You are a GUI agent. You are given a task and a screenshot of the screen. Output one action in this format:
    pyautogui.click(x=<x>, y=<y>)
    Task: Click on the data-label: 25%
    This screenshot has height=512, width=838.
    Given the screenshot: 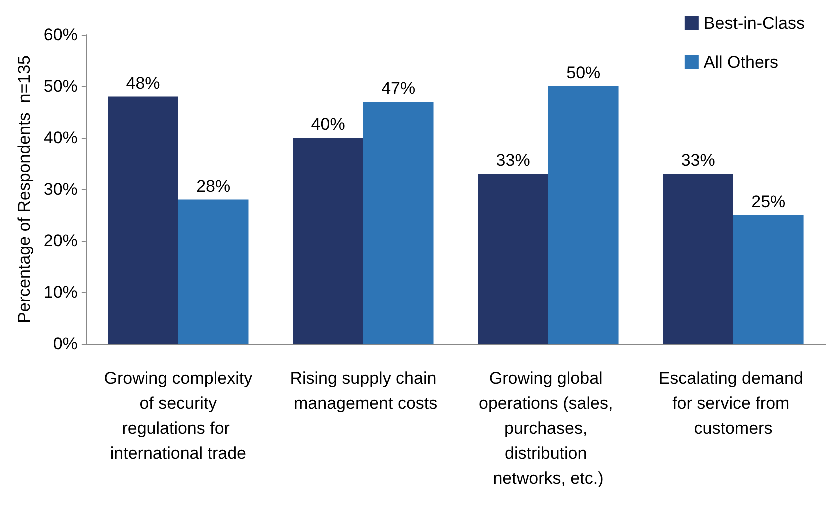 What is the action you would take?
    pyautogui.click(x=769, y=202)
    